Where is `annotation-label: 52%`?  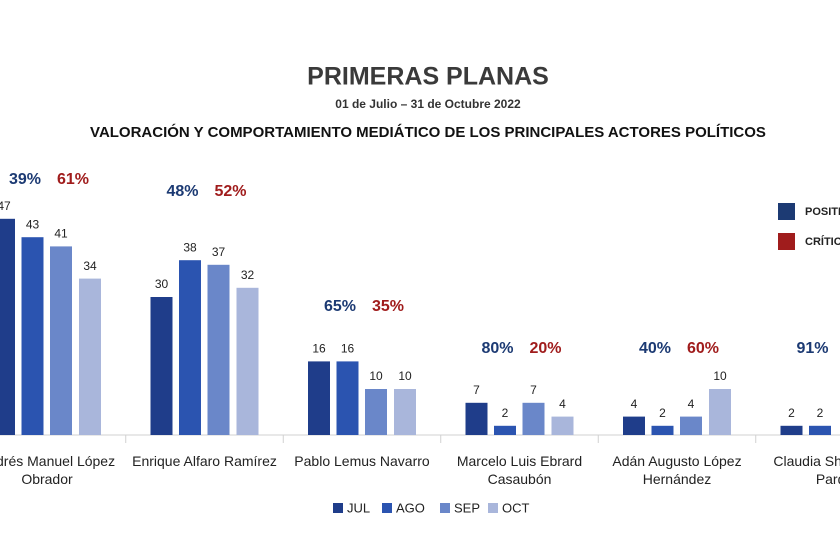 annotation-label: 52% is located at coordinates (230, 191).